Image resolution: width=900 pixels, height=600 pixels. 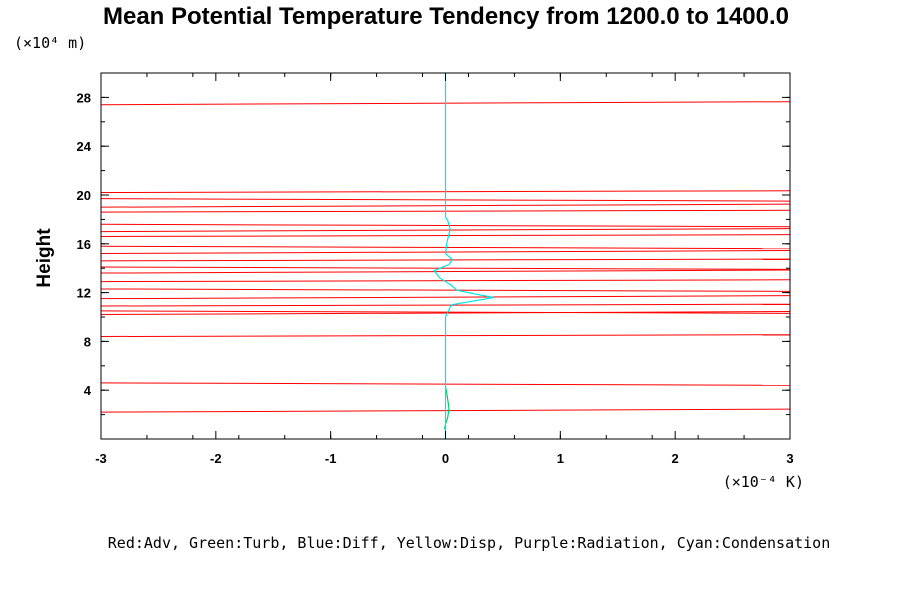 What do you see at coordinates (44, 258) in the screenshot?
I see `y-axis-label: Height` at bounding box center [44, 258].